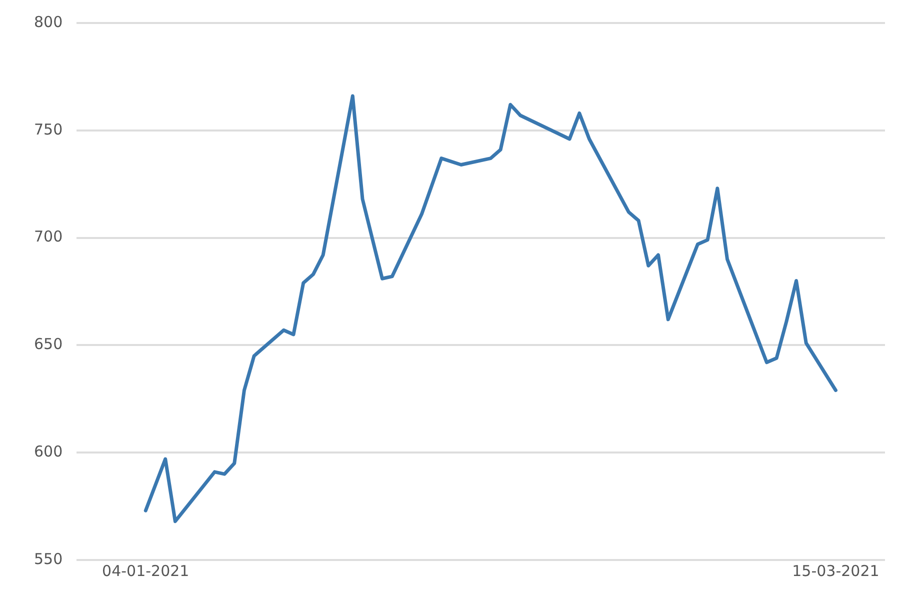  What do you see at coordinates (48, 344) in the screenshot?
I see `y-tick-label: 650` at bounding box center [48, 344].